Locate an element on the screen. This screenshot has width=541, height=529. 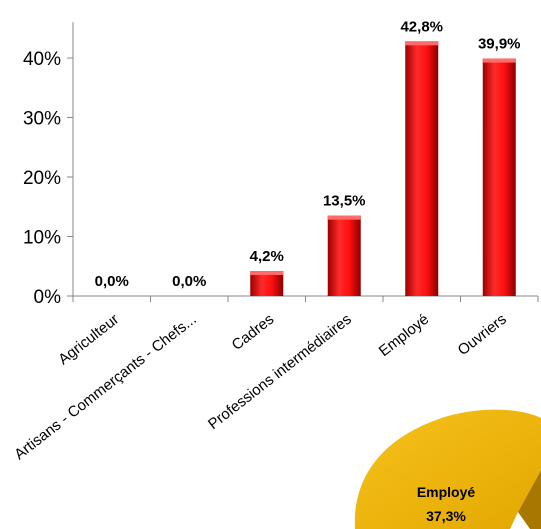
category-label: Agriculteur is located at coordinates (88, 340).